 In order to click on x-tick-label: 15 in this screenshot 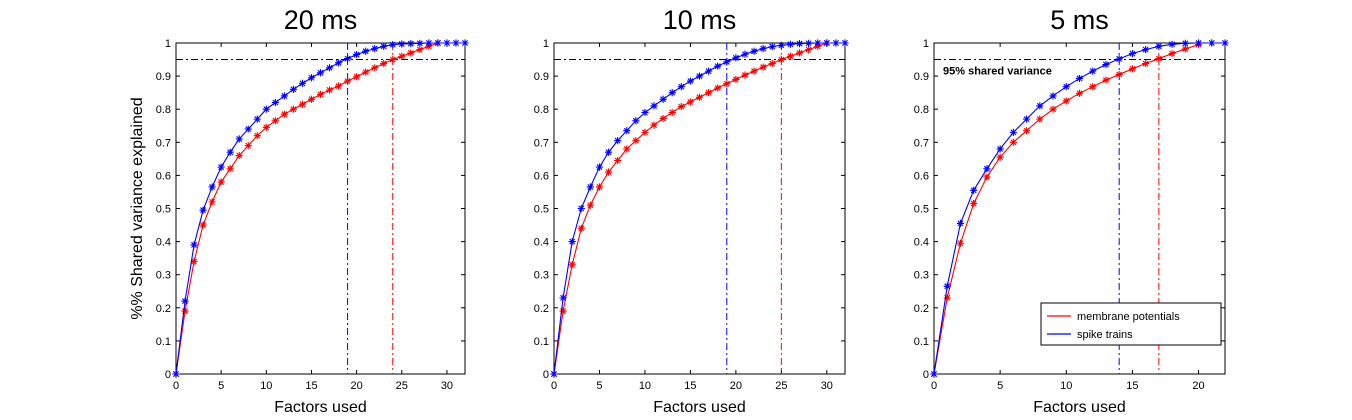, I will do `click(690, 386)`.